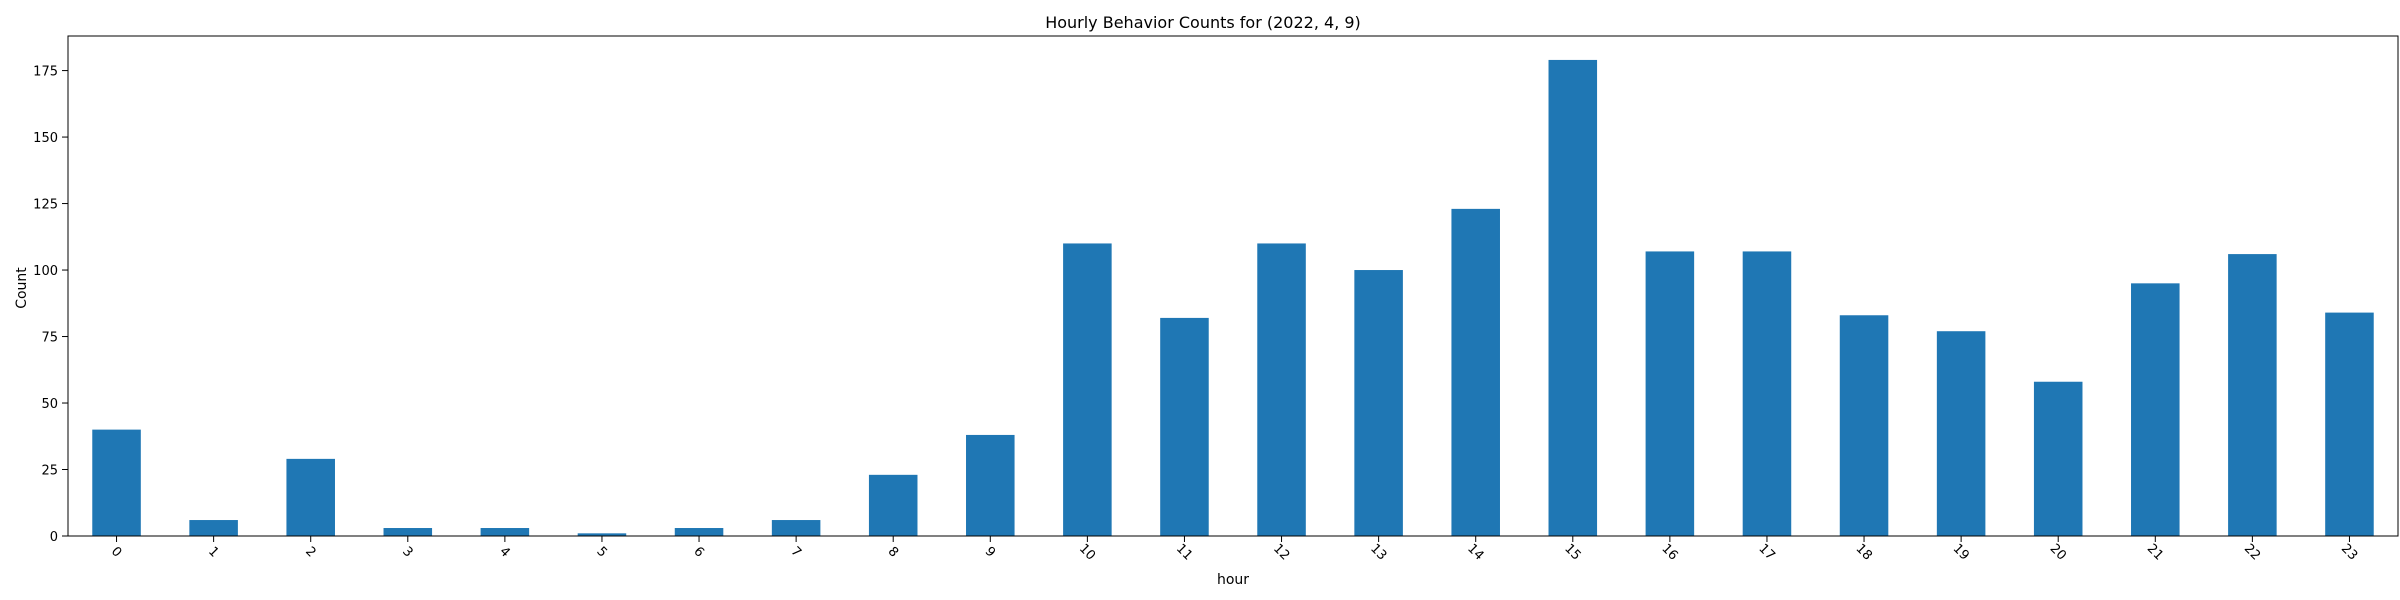 Image resolution: width=2400 pixels, height=600 pixels. What do you see at coordinates (2058, 552) in the screenshot?
I see `x-tick-label: 20` at bounding box center [2058, 552].